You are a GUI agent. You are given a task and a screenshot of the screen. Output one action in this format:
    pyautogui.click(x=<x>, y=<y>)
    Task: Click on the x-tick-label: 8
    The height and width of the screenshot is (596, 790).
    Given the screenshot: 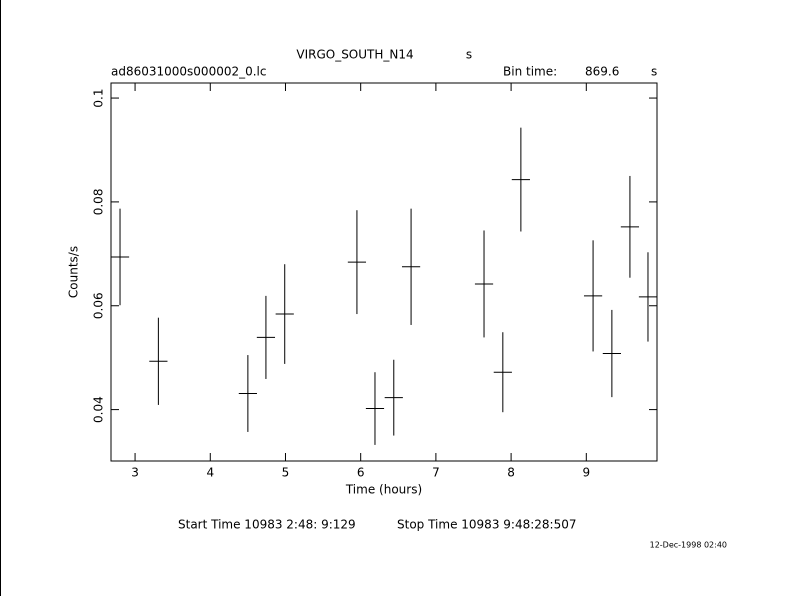 What is the action you would take?
    pyautogui.click(x=511, y=473)
    